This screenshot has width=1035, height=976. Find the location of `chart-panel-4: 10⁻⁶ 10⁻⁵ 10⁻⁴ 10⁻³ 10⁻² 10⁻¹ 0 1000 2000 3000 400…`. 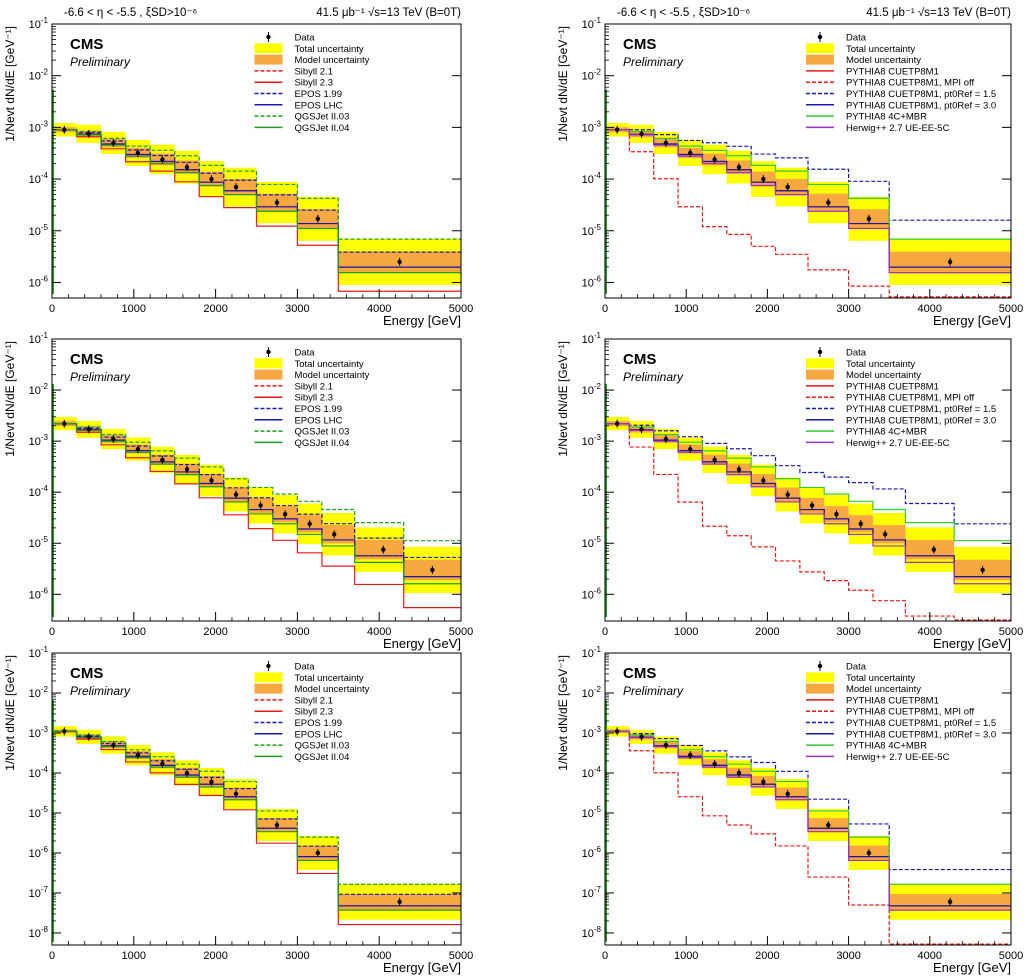

chart-panel-4: 10⁻⁶ 10⁻⁵ 10⁻⁴ 10⁻³ 10⁻² 10⁻¹ 0 1000 2000 3000 400… is located at coordinates (789, 491).